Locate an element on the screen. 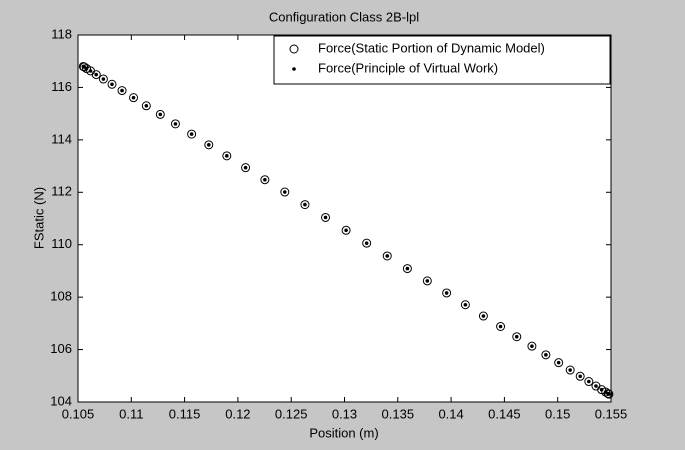 This screenshot has height=450, width=685. x-tick-label: 0.145 is located at coordinates (504, 413).